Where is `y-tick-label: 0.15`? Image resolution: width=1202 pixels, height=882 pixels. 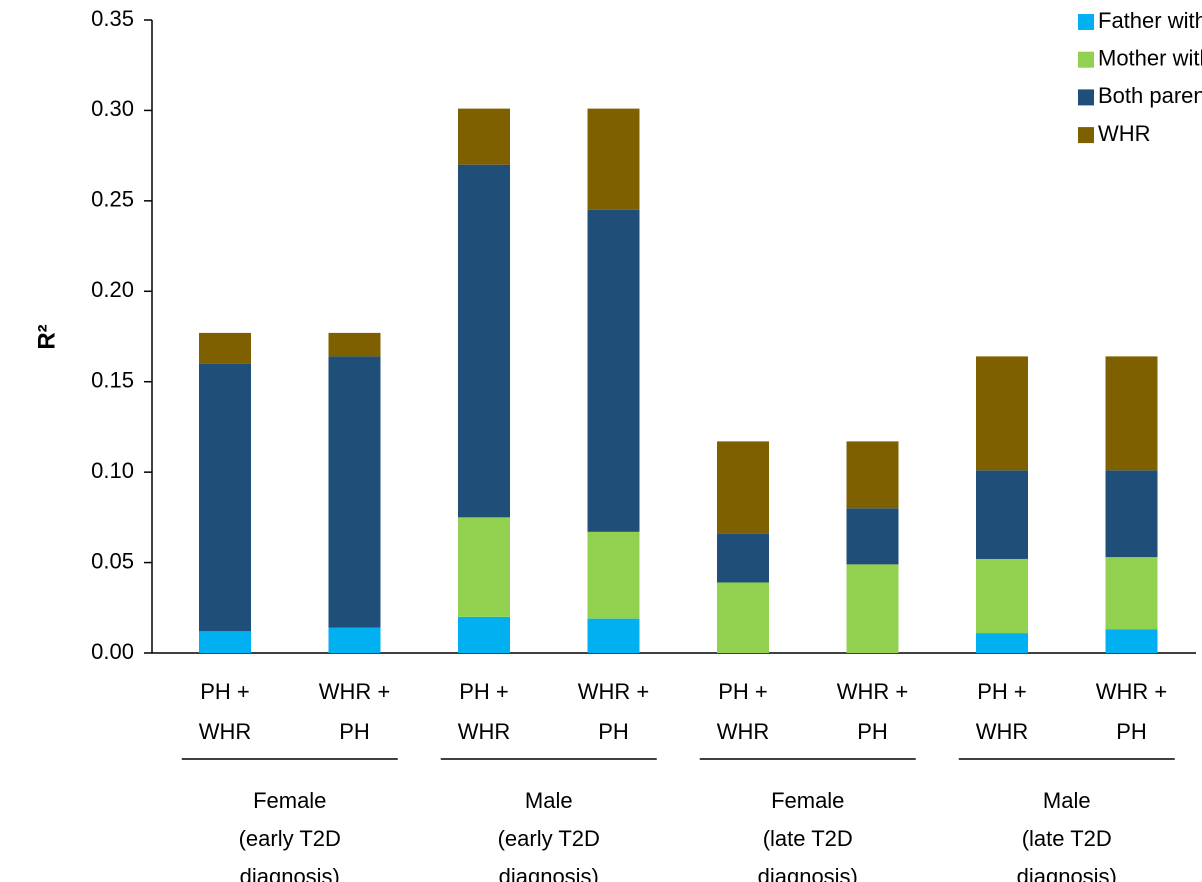 y-tick-label: 0.15 is located at coordinates (112, 380).